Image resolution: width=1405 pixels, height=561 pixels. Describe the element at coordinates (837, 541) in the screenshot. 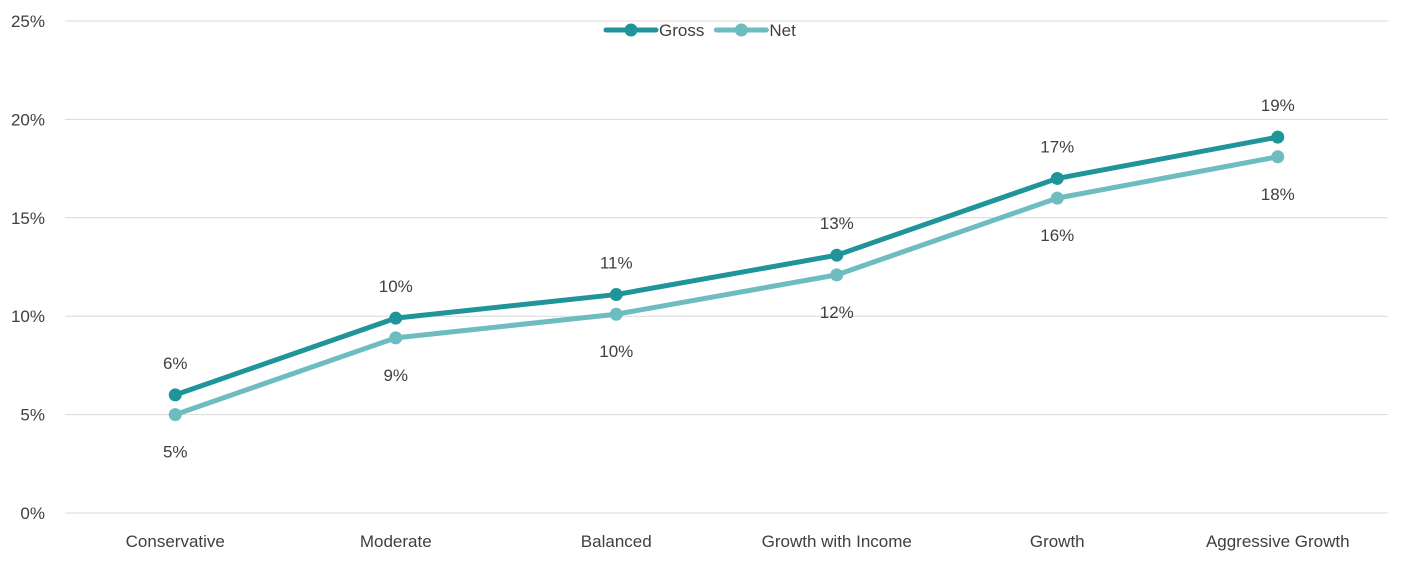

I see `x-tick-label: Growth with Income` at that location.